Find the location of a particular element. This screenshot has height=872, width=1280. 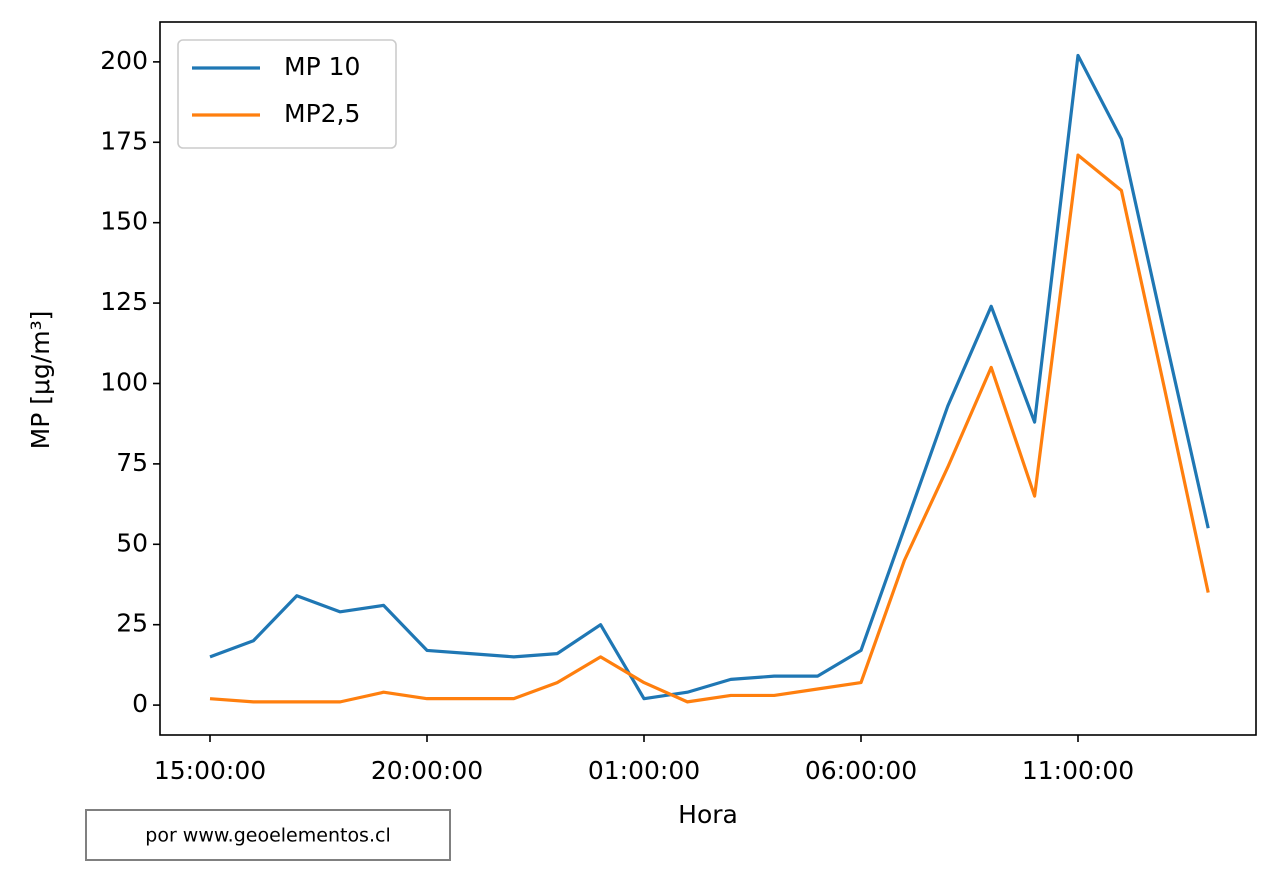

y-tick-label: 75 is located at coordinates (132, 462).